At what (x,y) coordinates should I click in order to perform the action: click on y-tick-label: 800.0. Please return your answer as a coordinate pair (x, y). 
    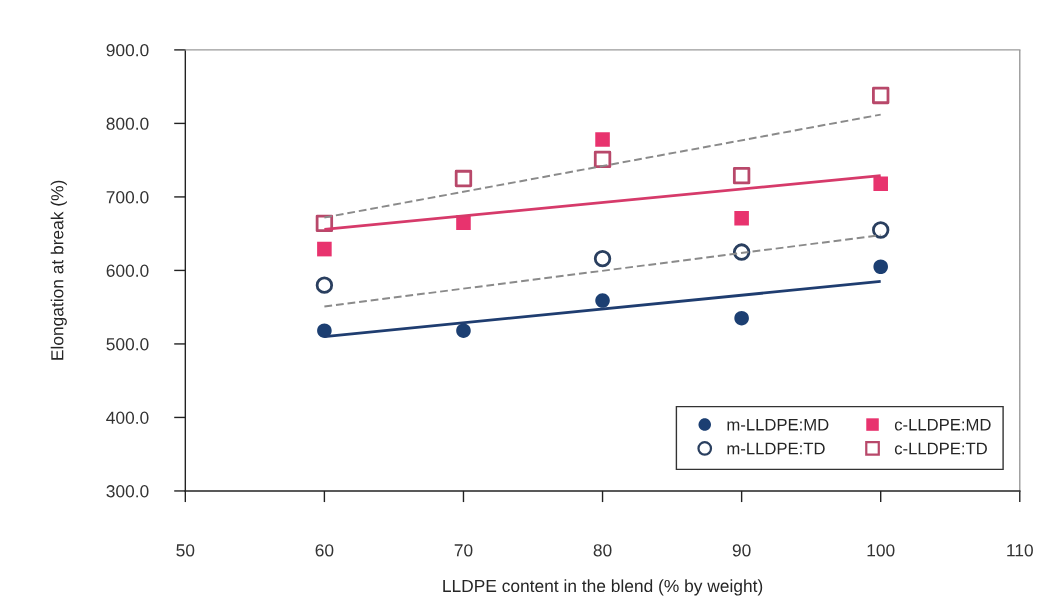
    Looking at the image, I should click on (127, 123).